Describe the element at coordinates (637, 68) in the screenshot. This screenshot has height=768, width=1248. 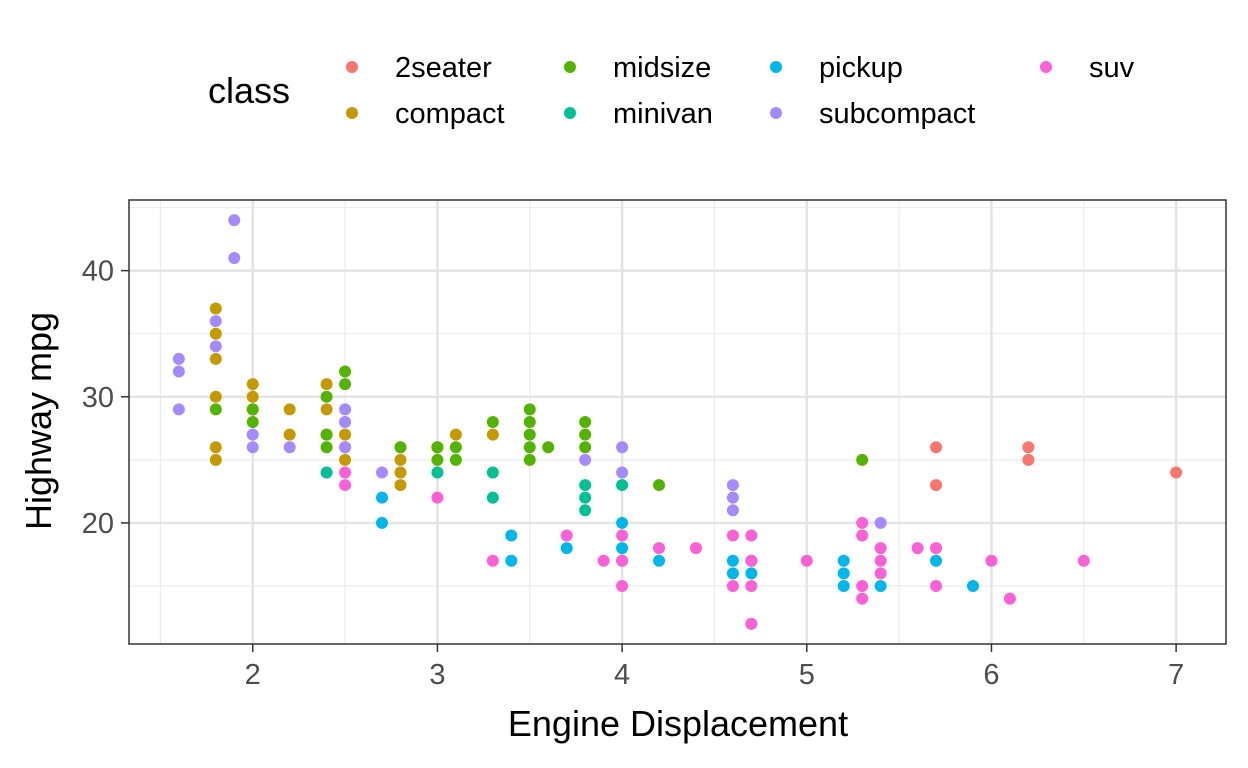
I see `legend-item-midsize: midsize` at that location.